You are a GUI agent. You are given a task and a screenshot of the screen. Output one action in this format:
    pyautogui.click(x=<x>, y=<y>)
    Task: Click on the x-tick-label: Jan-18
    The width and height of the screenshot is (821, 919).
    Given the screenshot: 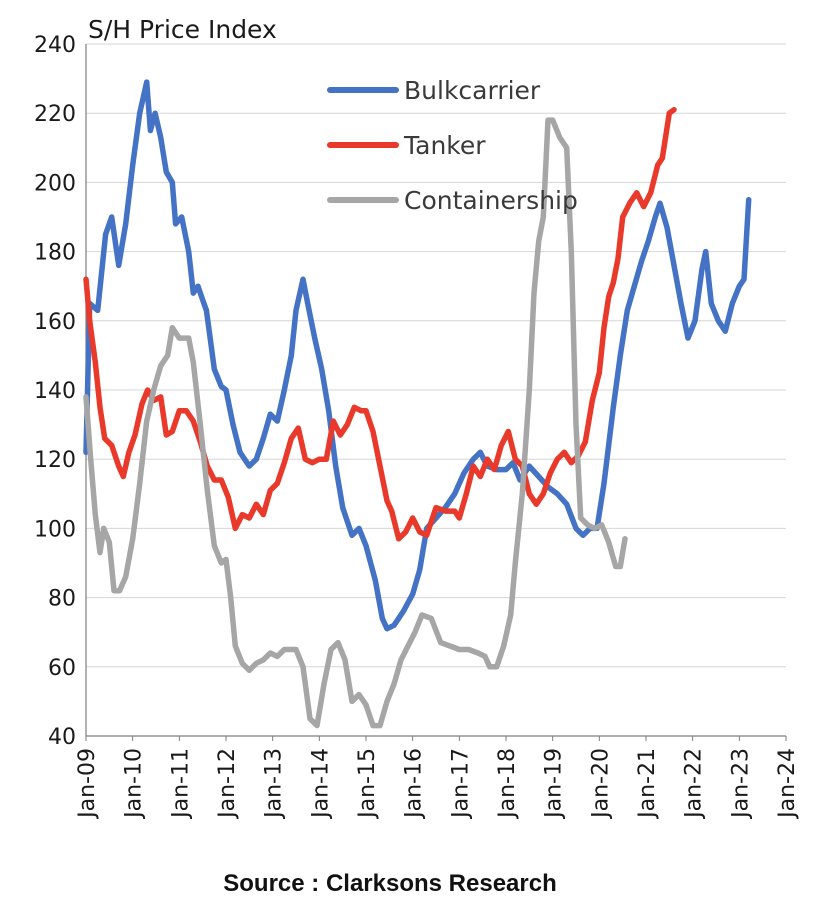 What is the action you would take?
    pyautogui.click(x=507, y=784)
    